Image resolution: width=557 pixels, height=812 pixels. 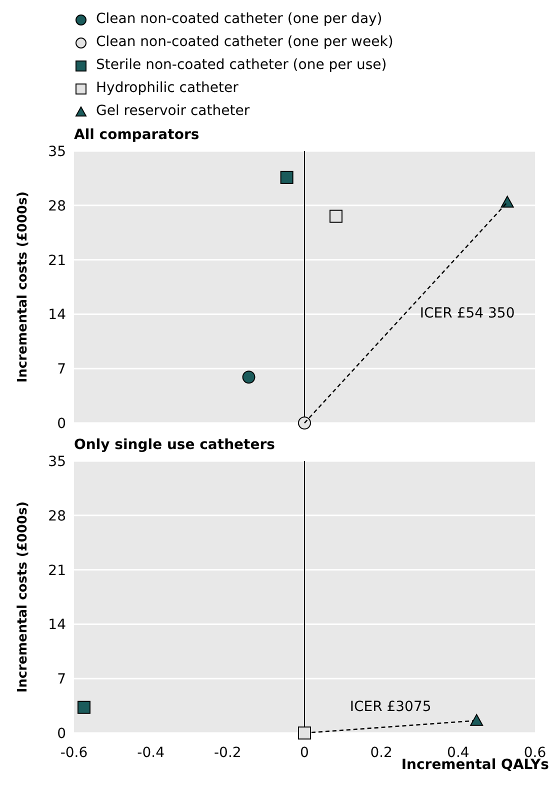 What do you see at coordinates (136, 135) in the screenshot?
I see `chart-title: All comparators` at bounding box center [136, 135].